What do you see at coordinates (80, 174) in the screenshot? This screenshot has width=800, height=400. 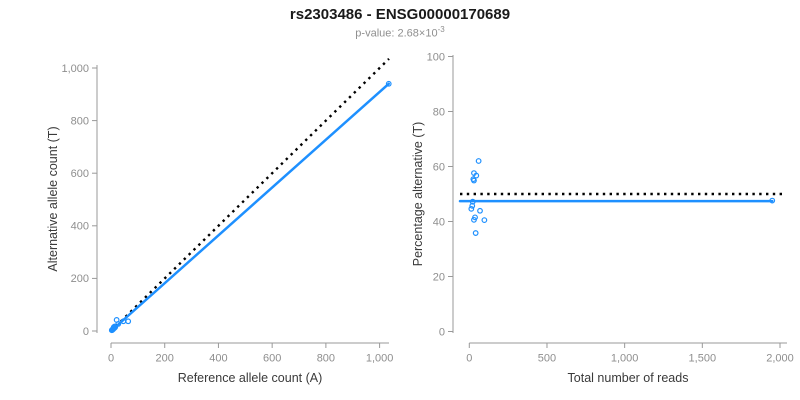 I see `y-tick-label: 600` at bounding box center [80, 174].